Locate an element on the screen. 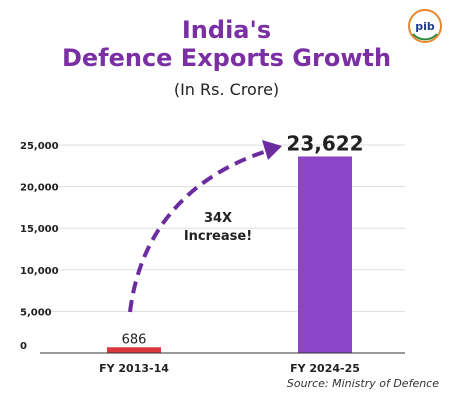 This screenshot has height=402, width=453. y-tick-label: 15,000 is located at coordinates (39, 229).